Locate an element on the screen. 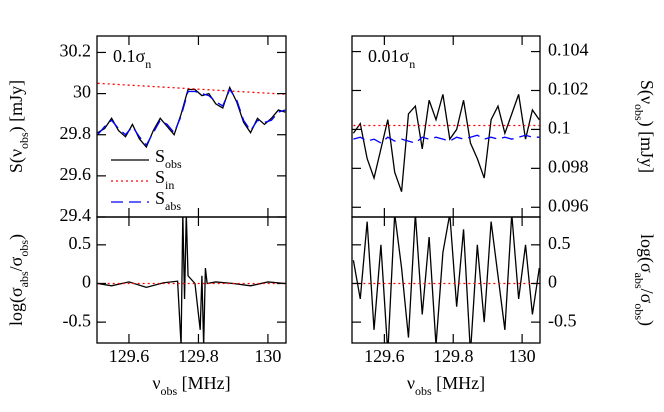 Image resolution: width=664 pixels, height=412 pixels. y-tick-label: 0.096 is located at coordinates (568, 205).